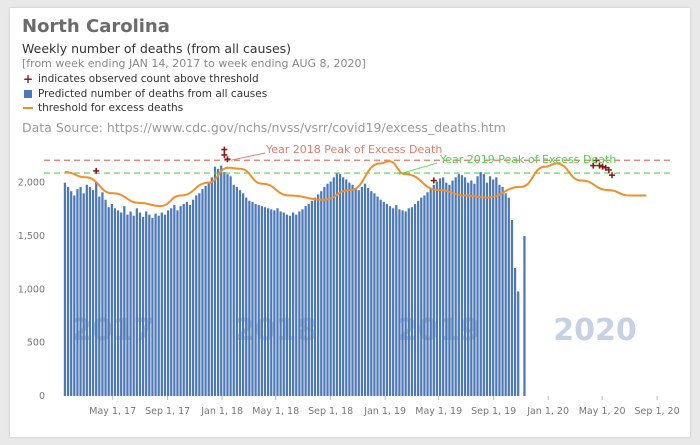 The height and width of the screenshot is (445, 700). Describe the element at coordinates (595, 330) in the screenshot. I see `year-label: 2020` at that location.